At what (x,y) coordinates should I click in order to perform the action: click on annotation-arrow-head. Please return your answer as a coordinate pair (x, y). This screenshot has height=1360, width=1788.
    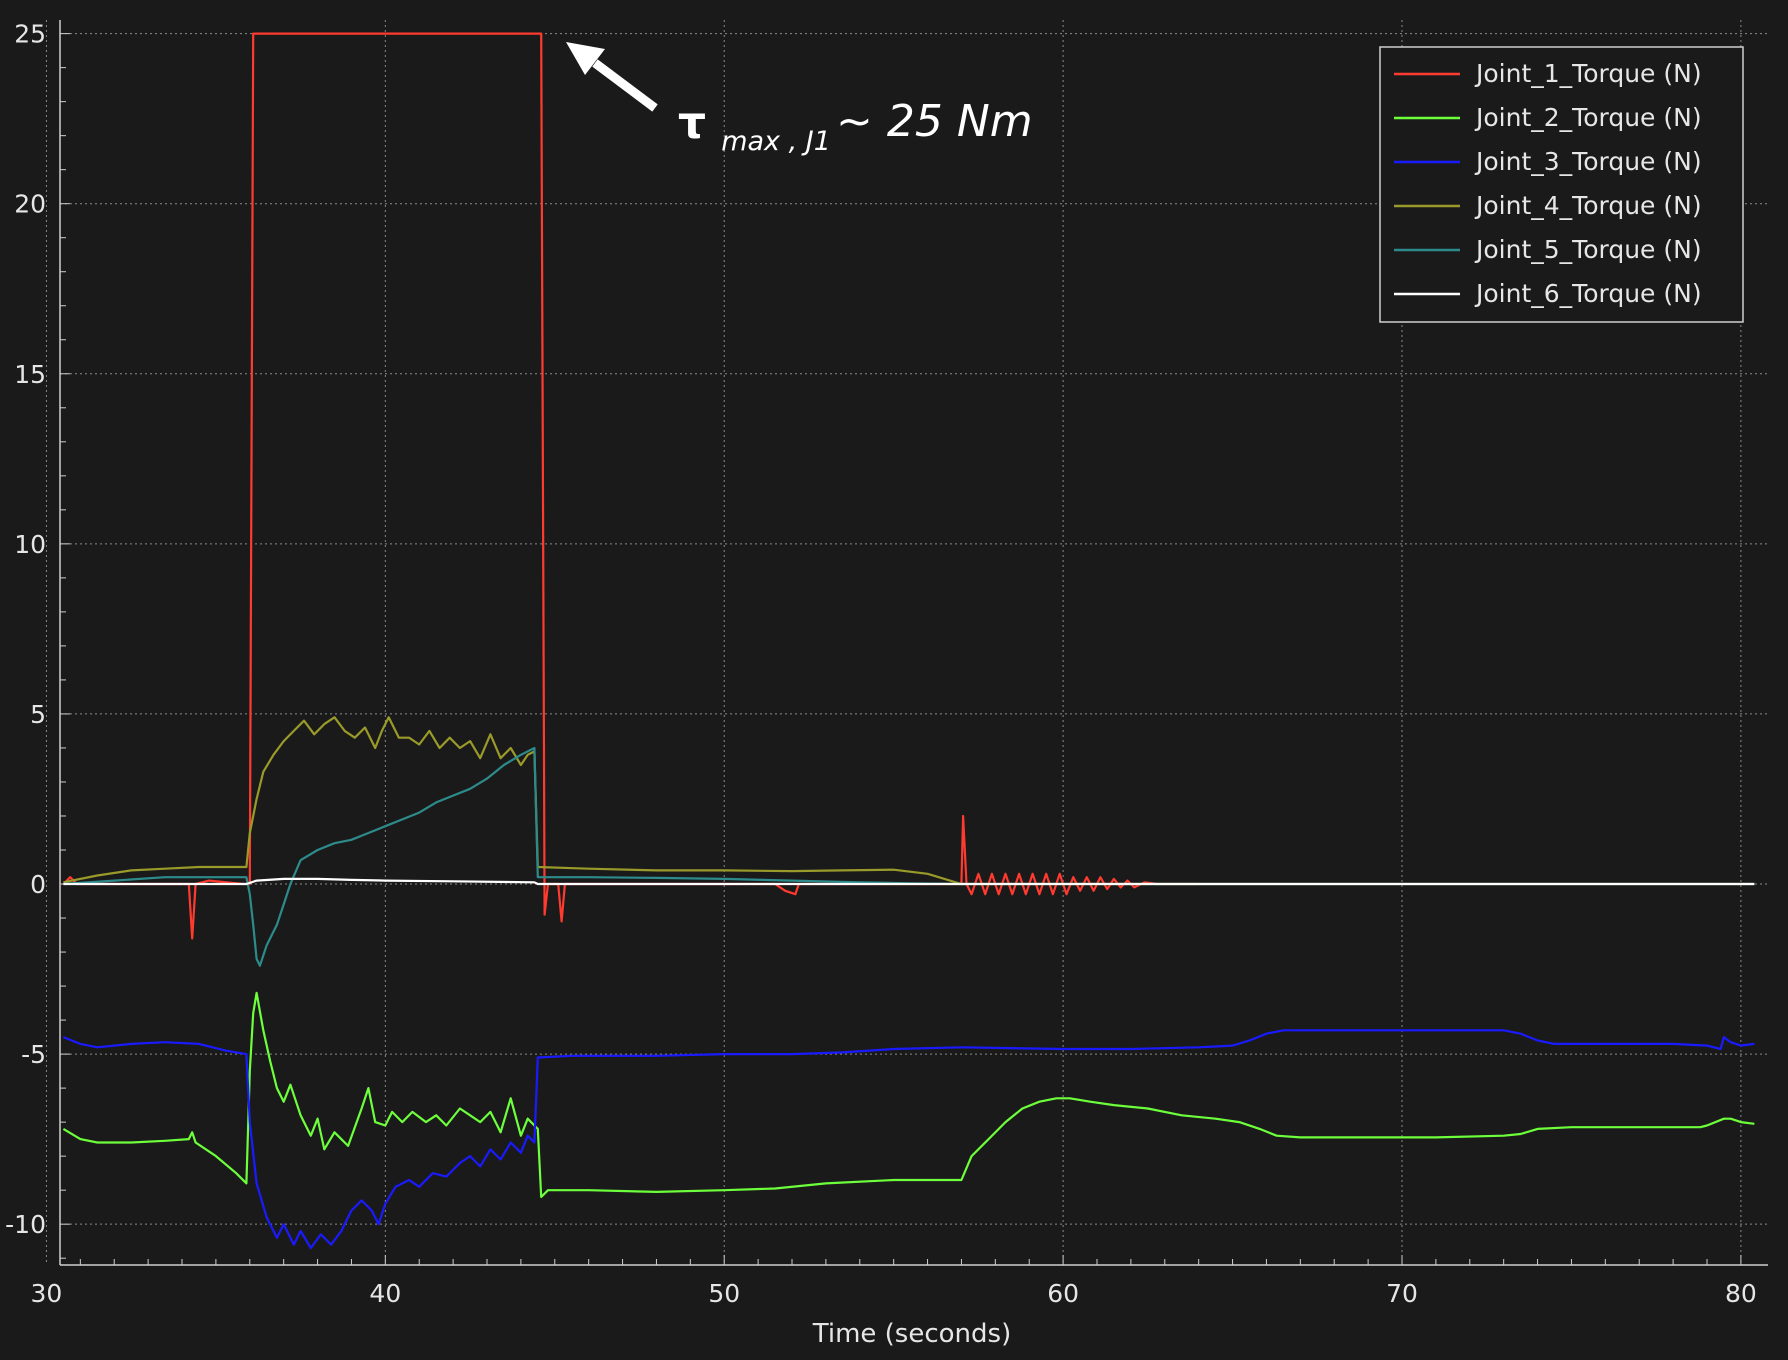
    Looking at the image, I should click on (585, 58).